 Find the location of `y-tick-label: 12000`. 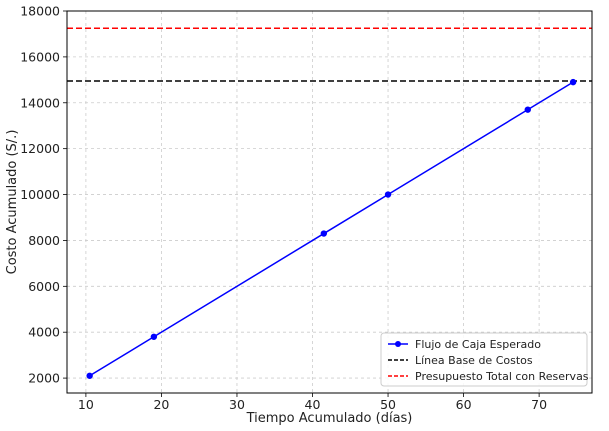

y-tick-label: 12000 is located at coordinates (40, 148).